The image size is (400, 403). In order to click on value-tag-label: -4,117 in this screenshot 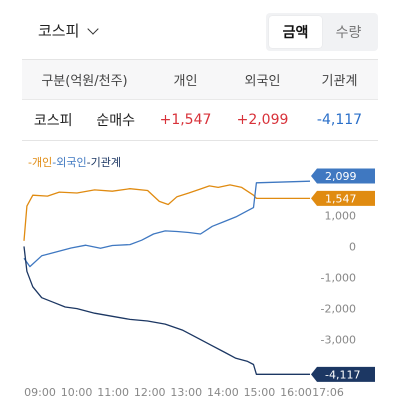, I will do `click(342, 374)`.